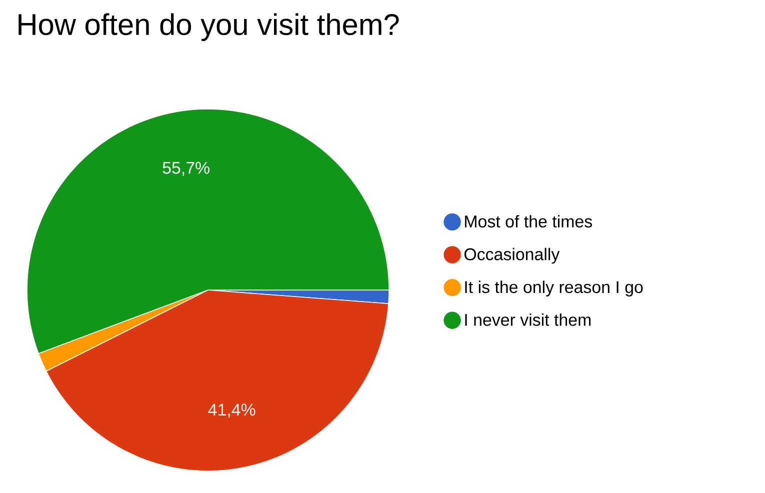 The width and height of the screenshot is (765, 493). I want to click on legend-label: Most of the times, so click(528, 221).